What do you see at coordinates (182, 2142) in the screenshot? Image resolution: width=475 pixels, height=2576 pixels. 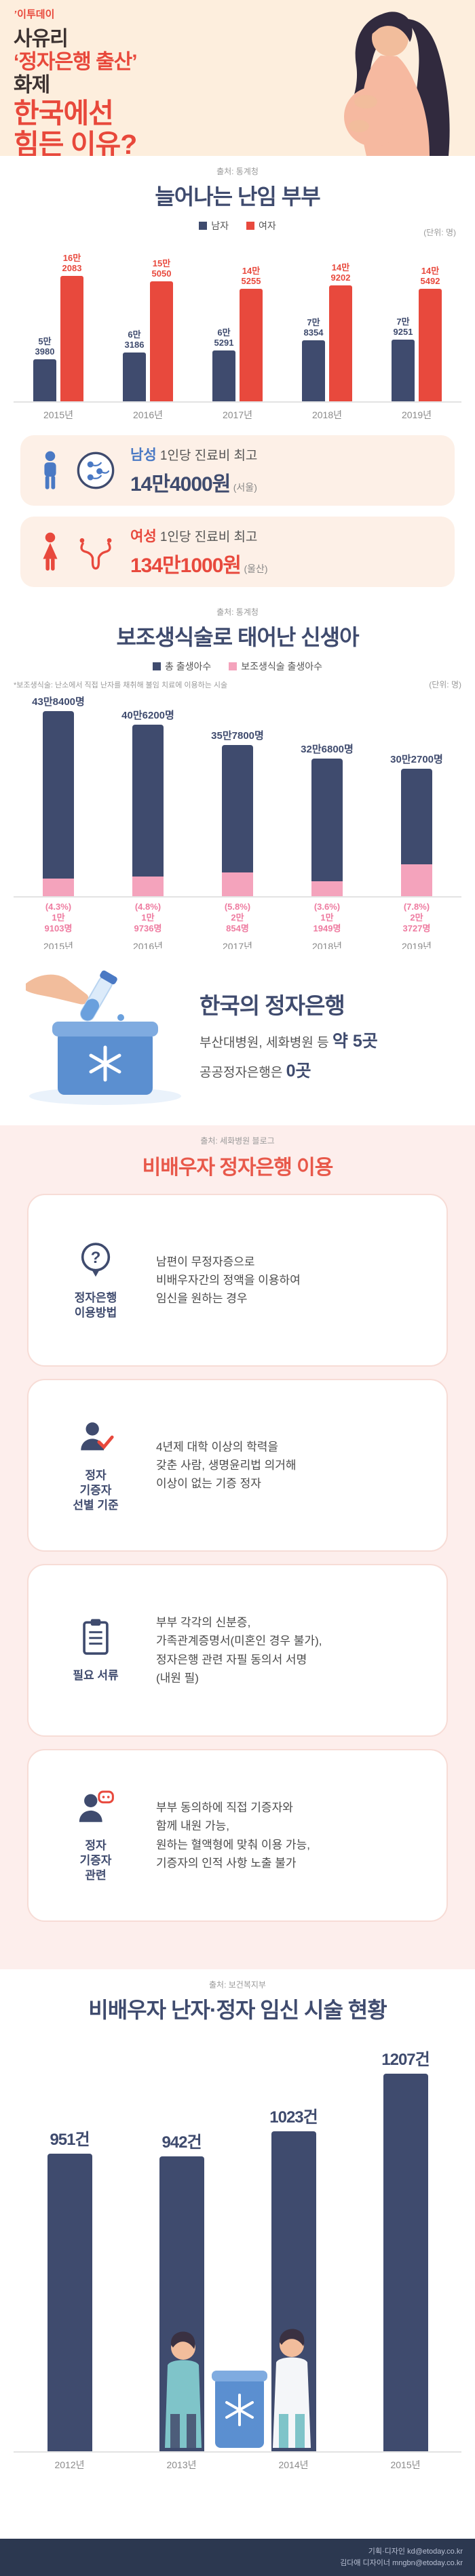 I see `bar-value-label: 942건` at bounding box center [182, 2142].